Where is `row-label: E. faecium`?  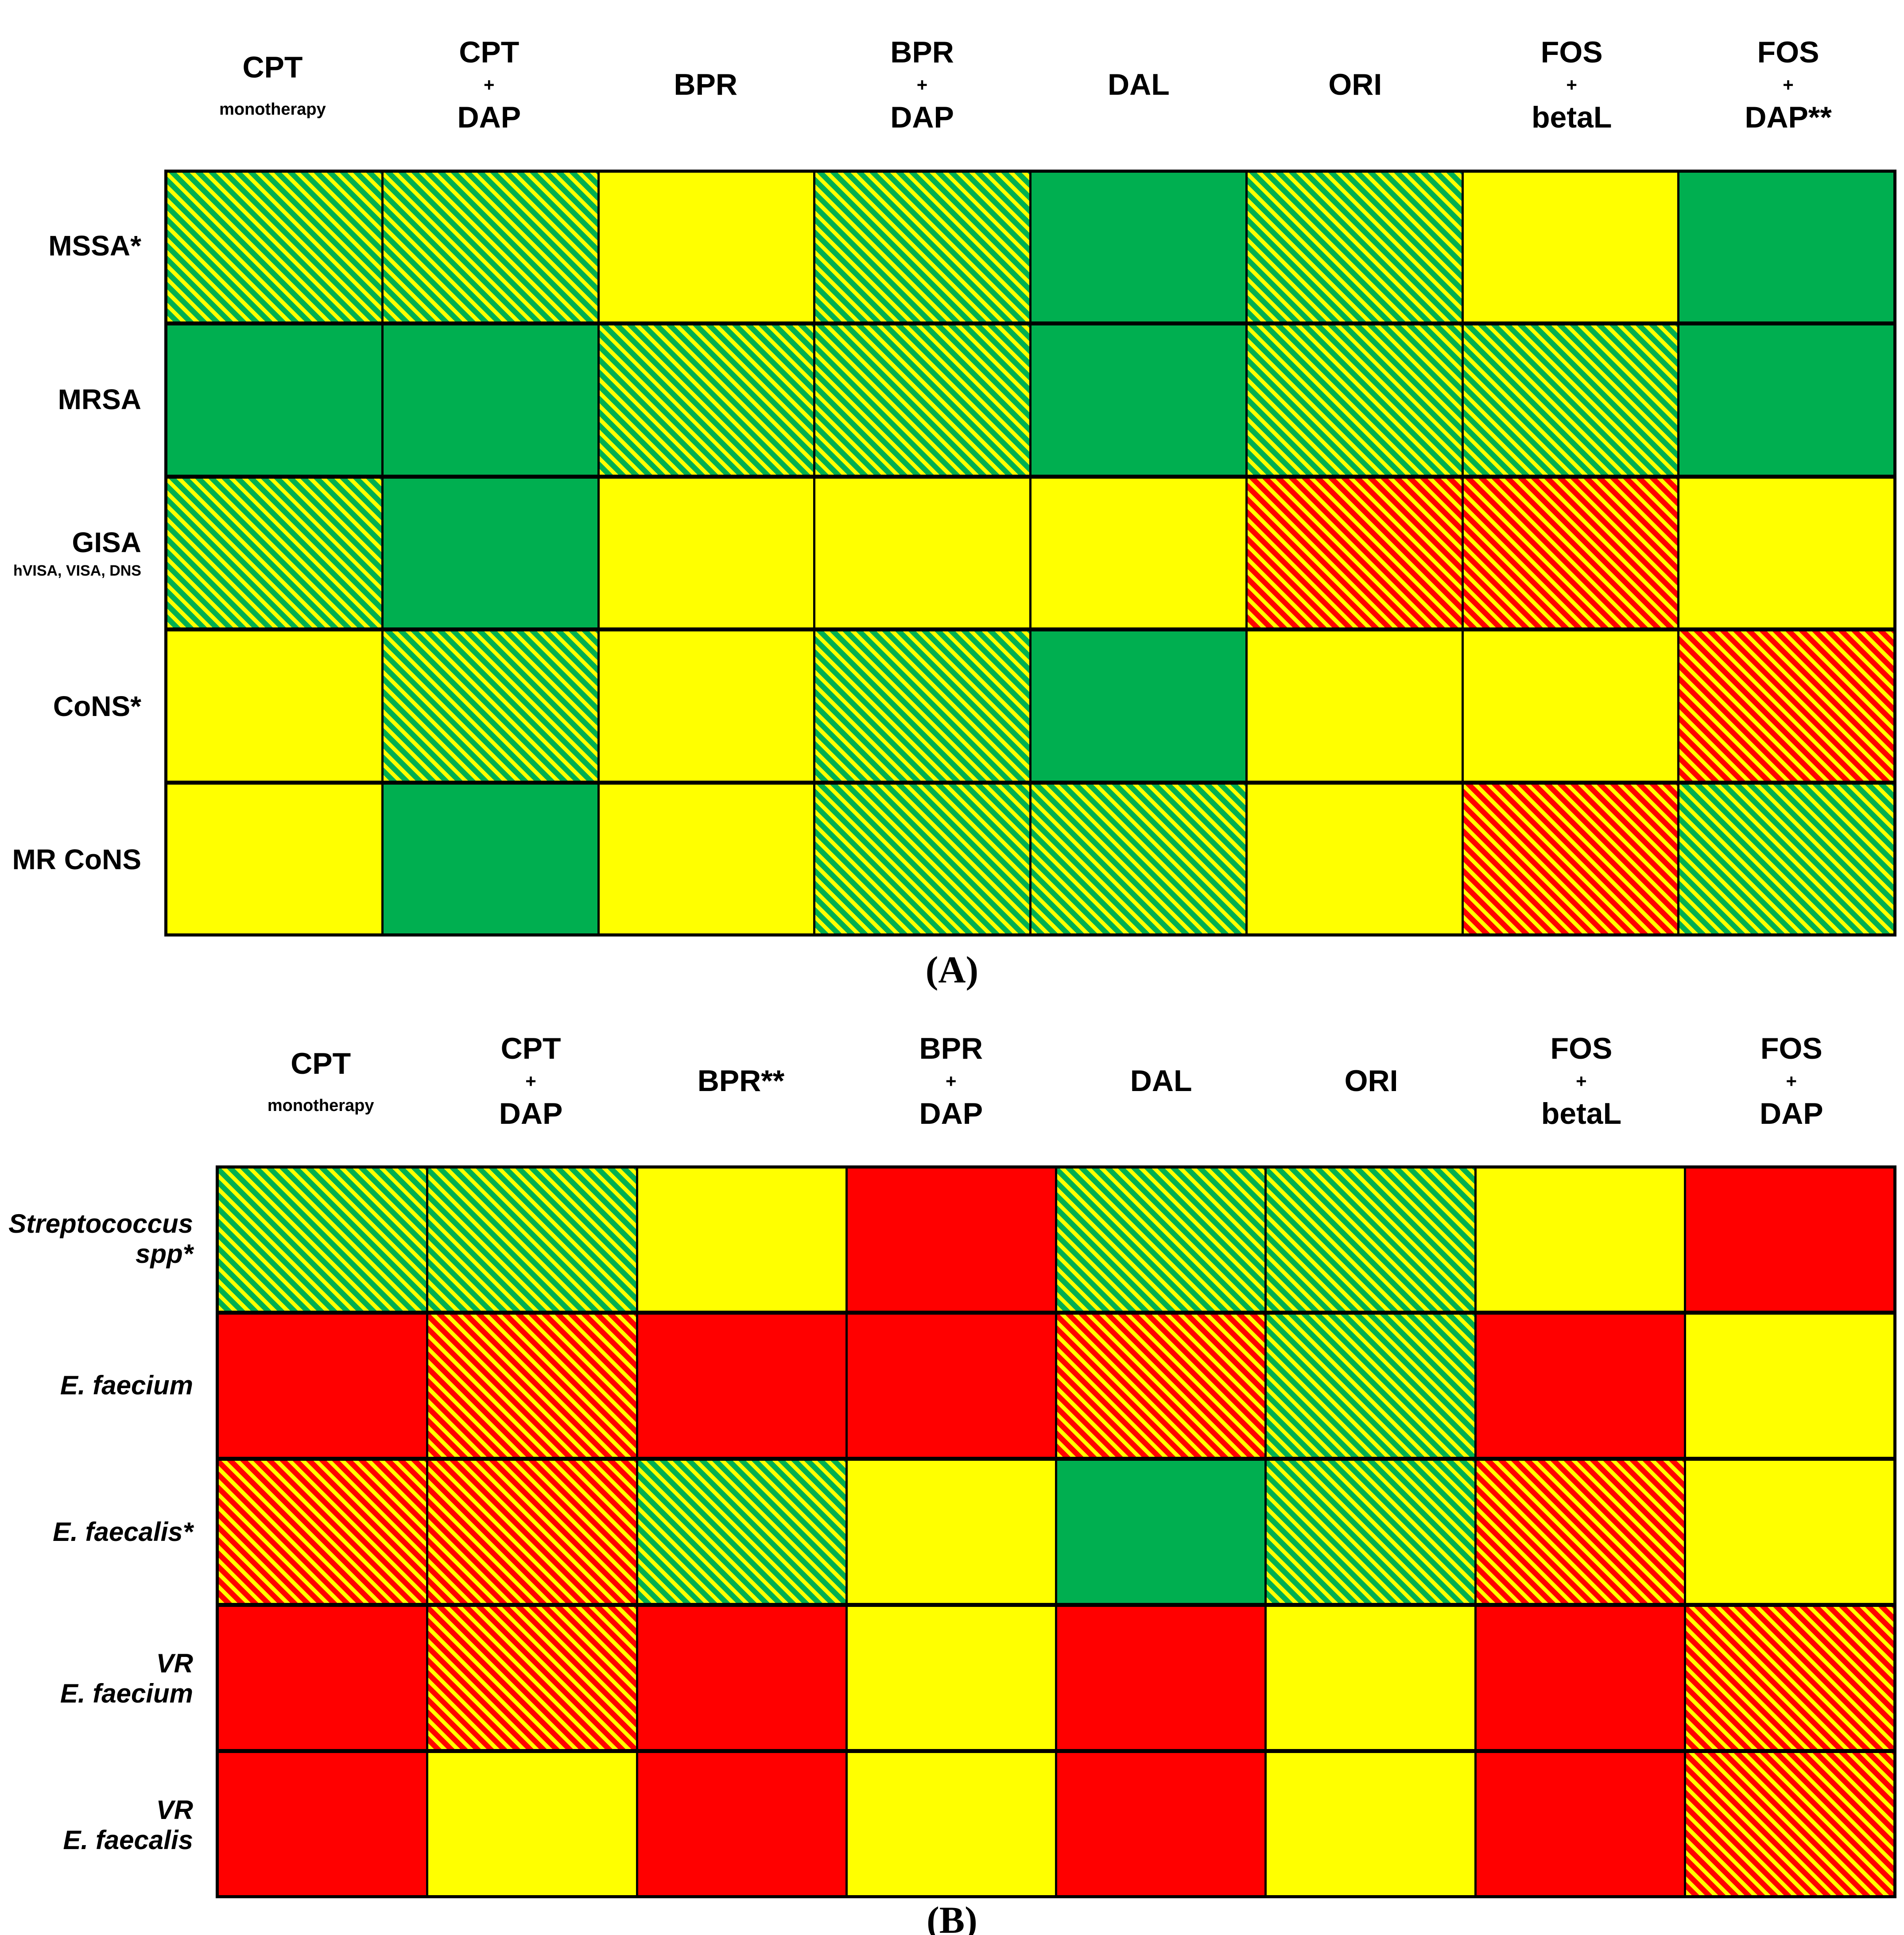 row-label: E. faecium is located at coordinates (103, 1385).